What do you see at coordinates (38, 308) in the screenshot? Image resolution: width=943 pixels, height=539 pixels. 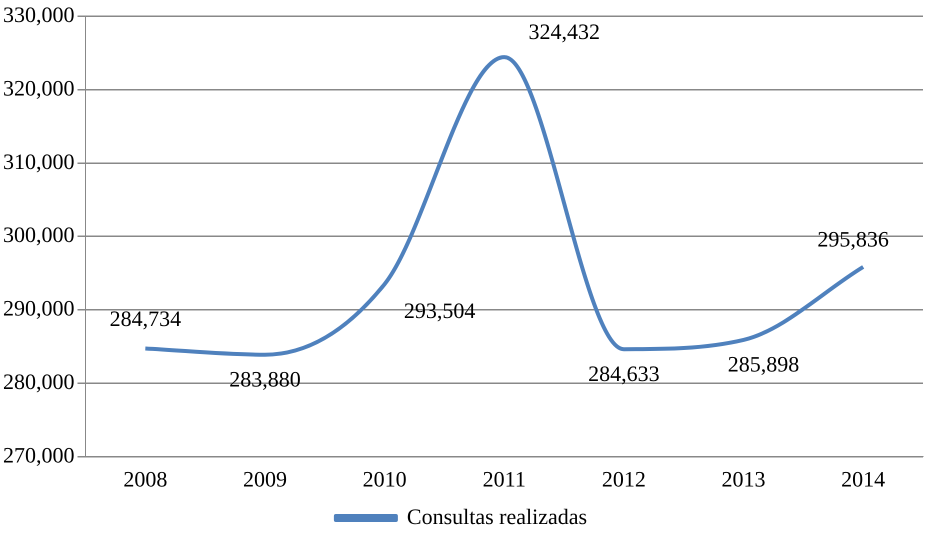 I see `y-tick-label: 290,000` at bounding box center [38, 308].